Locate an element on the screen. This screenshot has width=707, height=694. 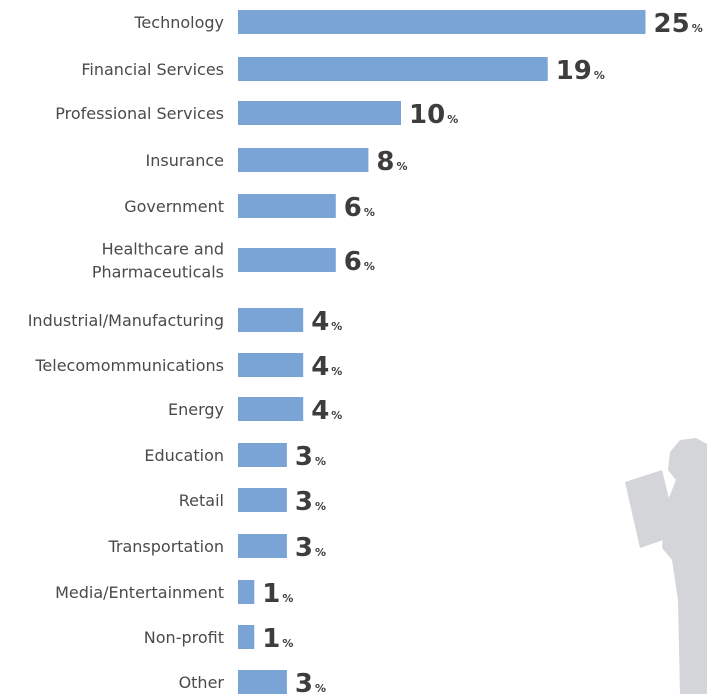
value-label-non-profit: 1% is located at coordinates (277, 639).